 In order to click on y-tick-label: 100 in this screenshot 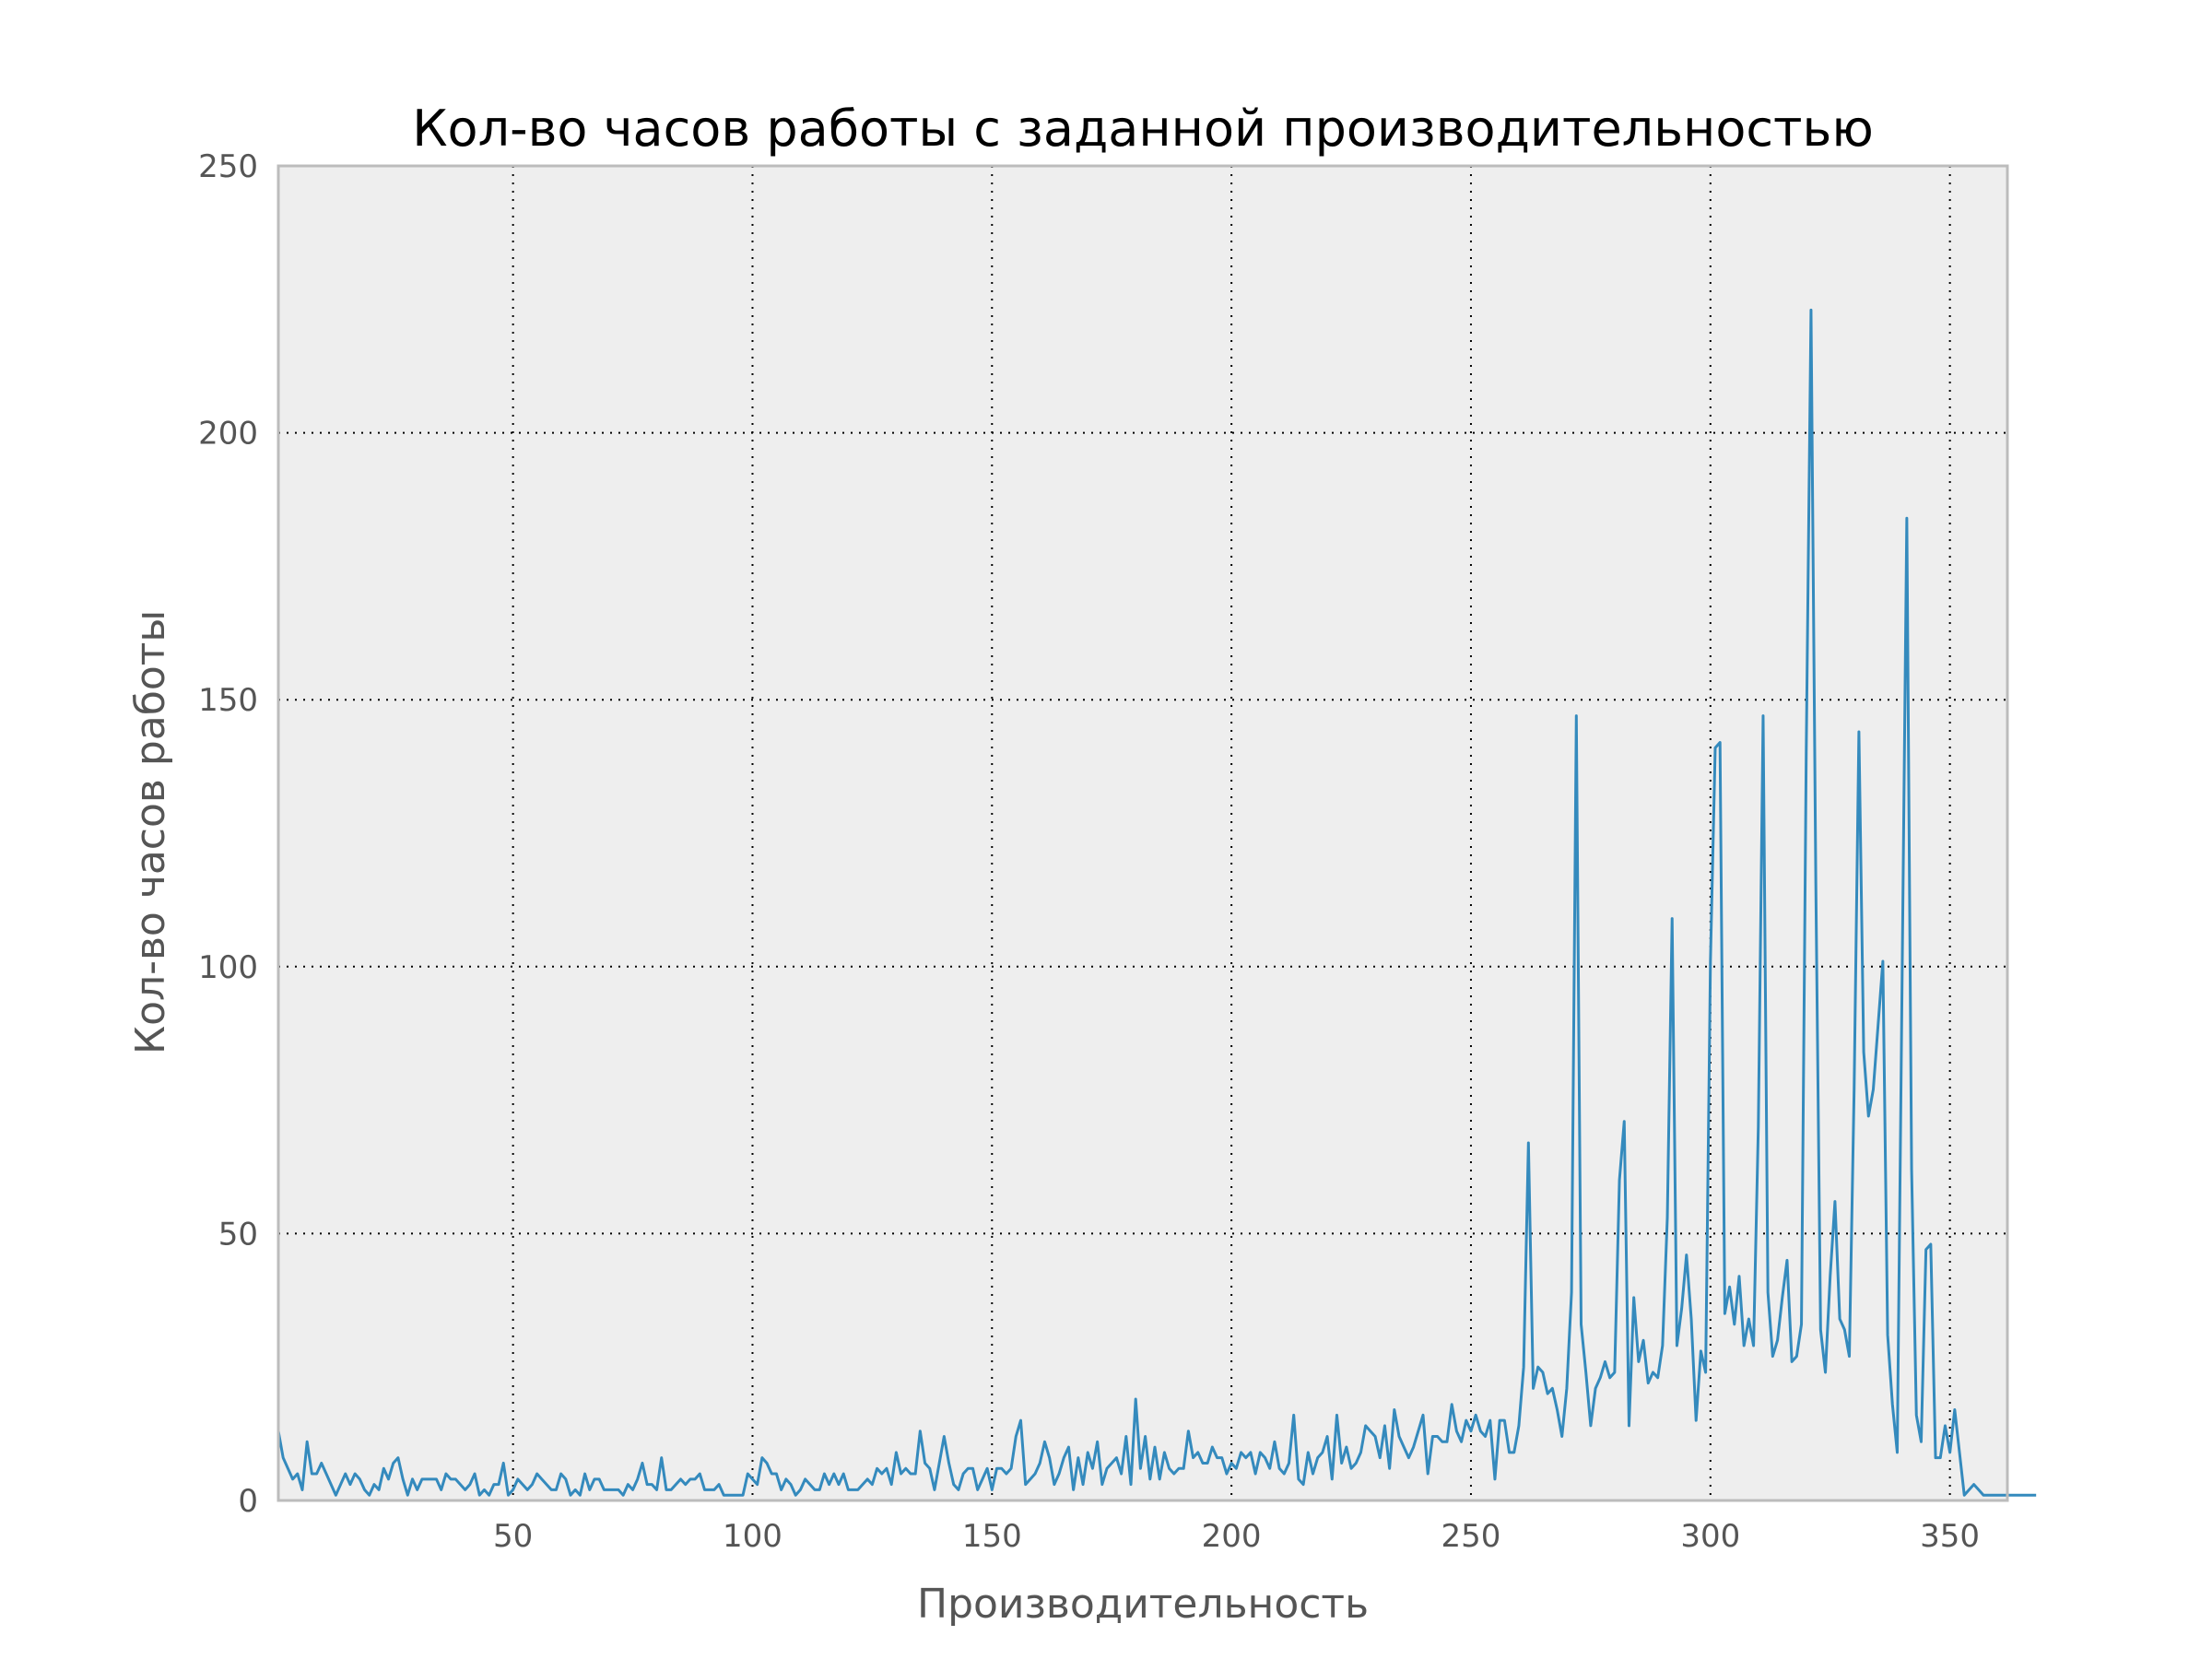, I will do `click(228, 967)`.